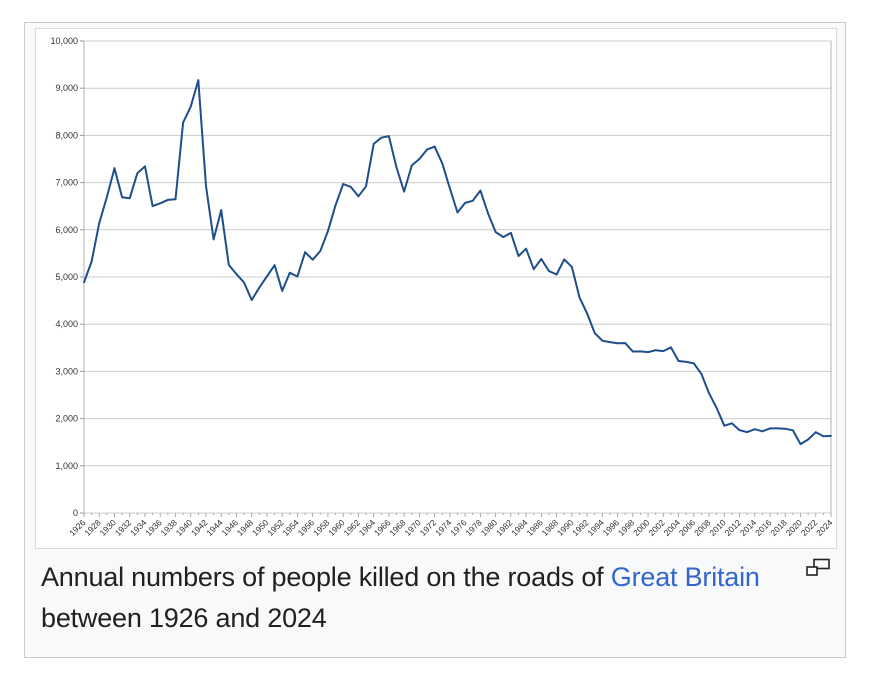 This screenshot has height=678, width=872. What do you see at coordinates (66, 230) in the screenshot?
I see `y-tick-label: 6,000` at bounding box center [66, 230].